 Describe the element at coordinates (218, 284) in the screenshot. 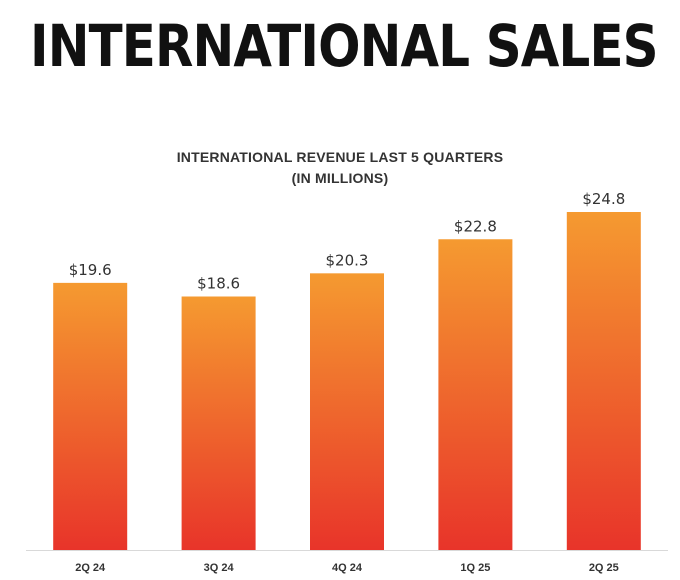

I see `data-label-3q-24: $18.6` at that location.